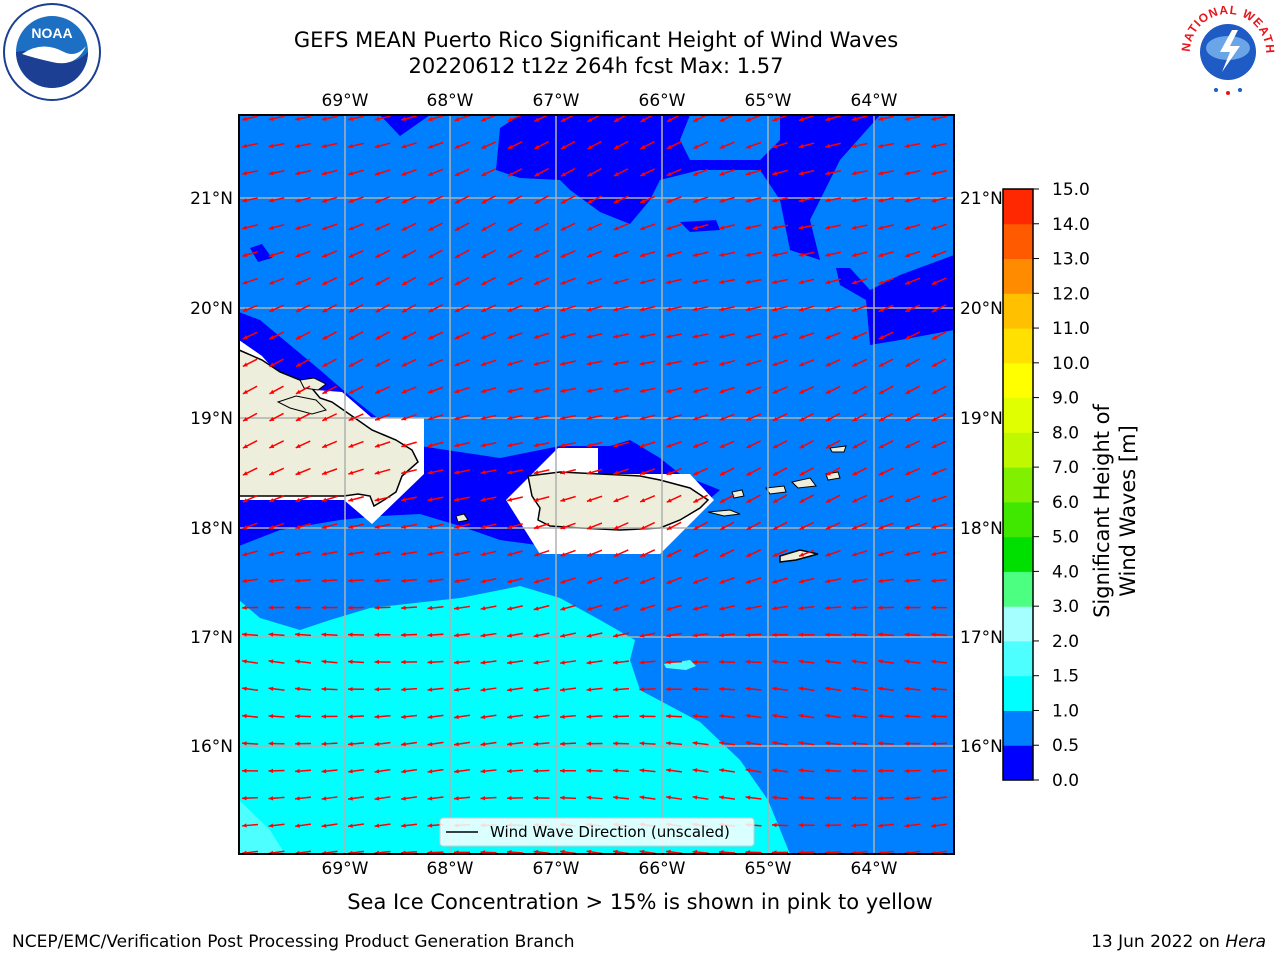 This screenshot has height=960, width=1280. I want to click on colorbar-tick-label: 10.0, so click(1071, 364).